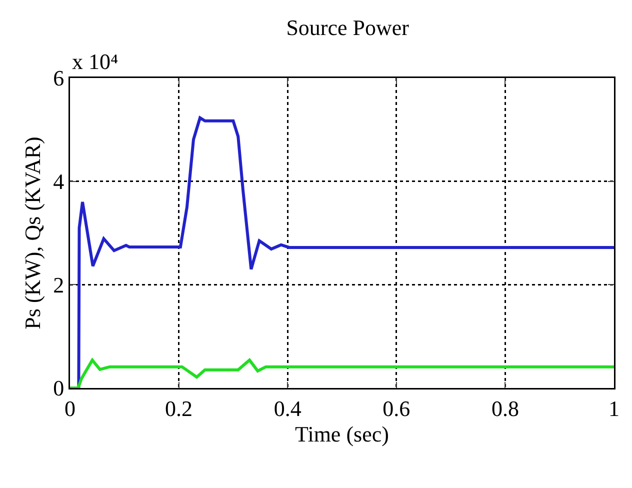 Image resolution: width=632 pixels, height=488 pixels. I want to click on x-tick-label: 0.4, so click(288, 408).